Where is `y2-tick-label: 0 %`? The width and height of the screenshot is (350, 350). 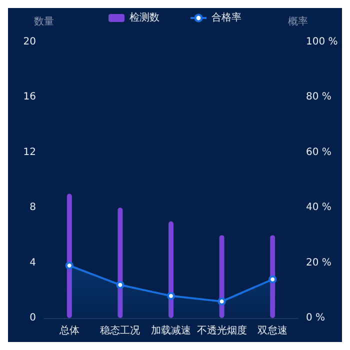
y2-tick-label: 0 % is located at coordinates (316, 318).